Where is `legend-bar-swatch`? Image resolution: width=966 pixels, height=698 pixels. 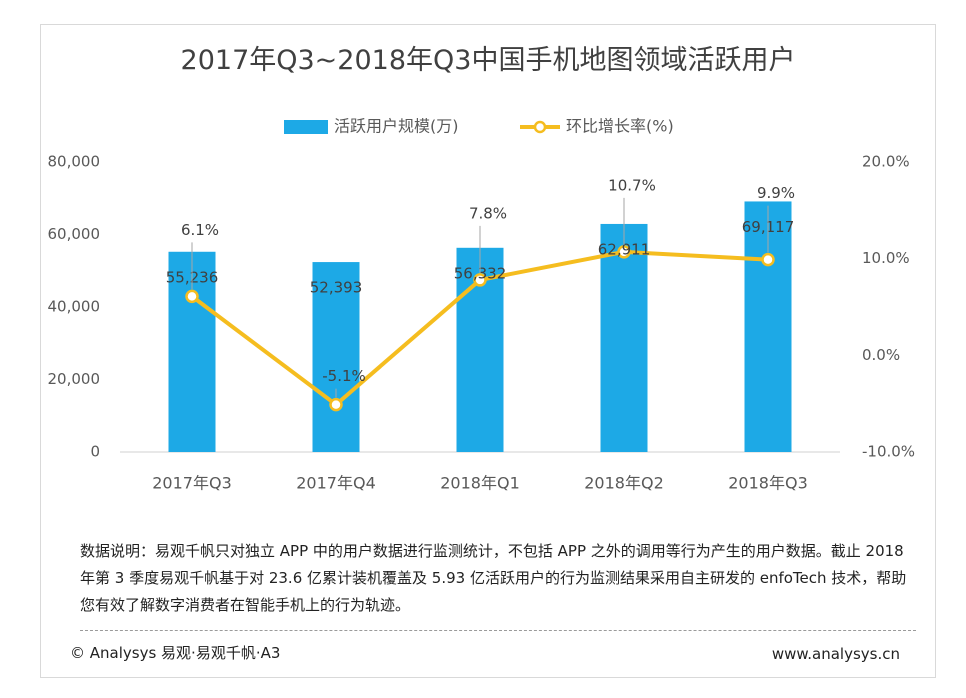 legend-bar-swatch is located at coordinates (306, 127).